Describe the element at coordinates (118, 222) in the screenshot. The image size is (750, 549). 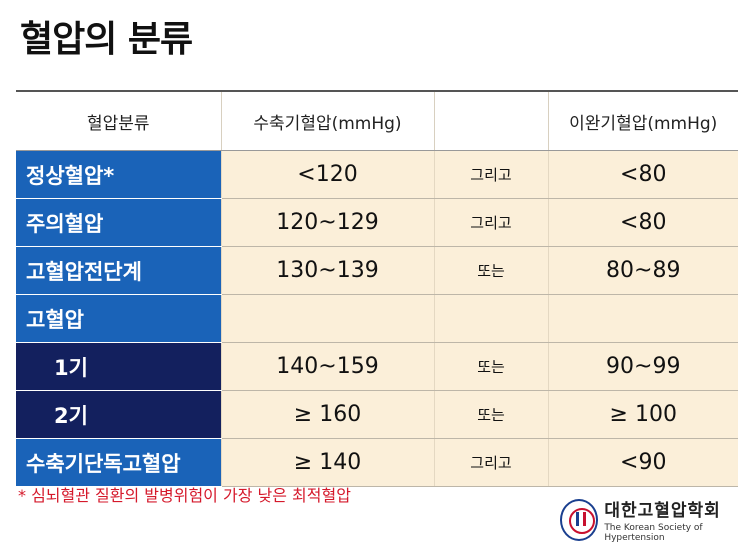
I see `row-category: 주의혈압` at that location.